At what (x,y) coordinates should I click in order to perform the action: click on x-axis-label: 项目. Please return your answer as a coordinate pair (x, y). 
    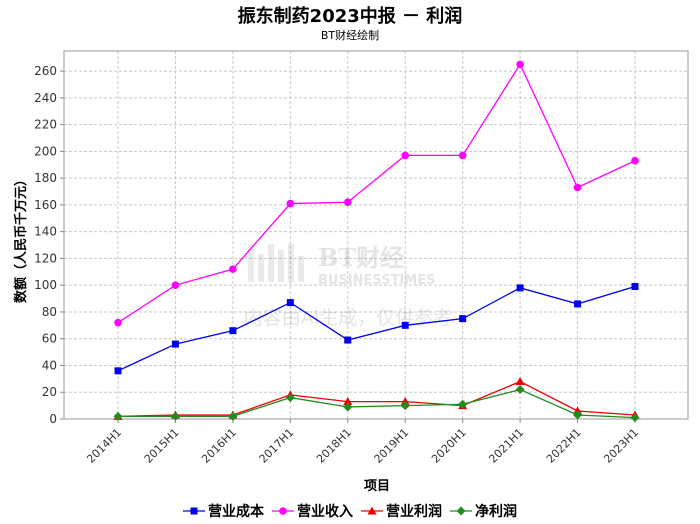
    Looking at the image, I should click on (377, 486).